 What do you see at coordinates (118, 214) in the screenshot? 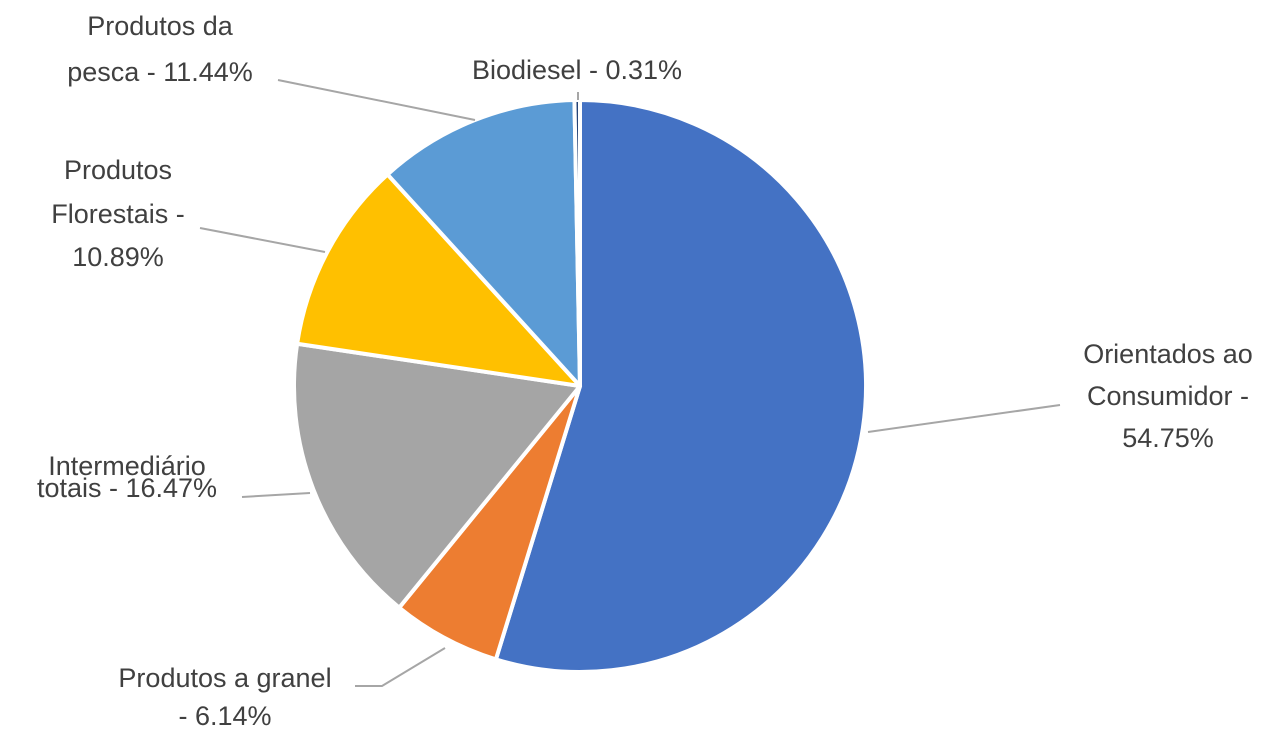
I see `data-label: Florestais -` at bounding box center [118, 214].